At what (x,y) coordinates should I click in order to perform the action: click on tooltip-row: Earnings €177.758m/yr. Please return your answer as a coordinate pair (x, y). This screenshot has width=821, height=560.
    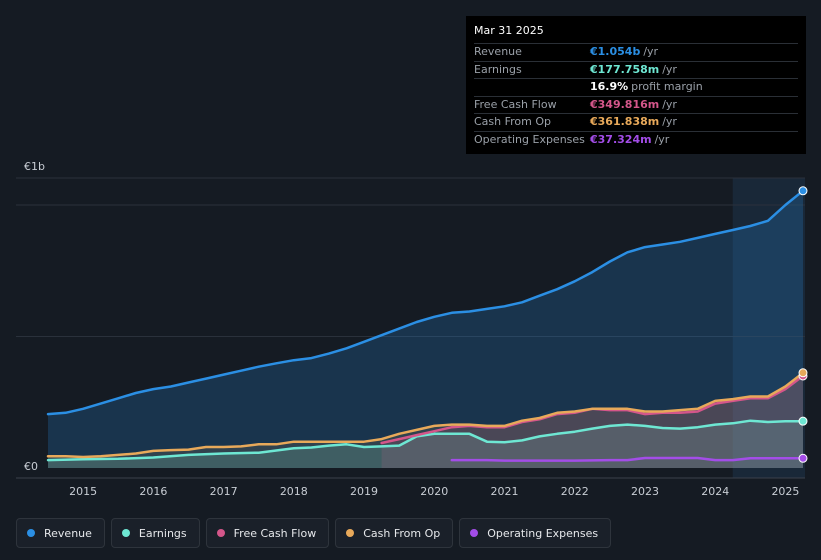
    Looking at the image, I should click on (636, 69).